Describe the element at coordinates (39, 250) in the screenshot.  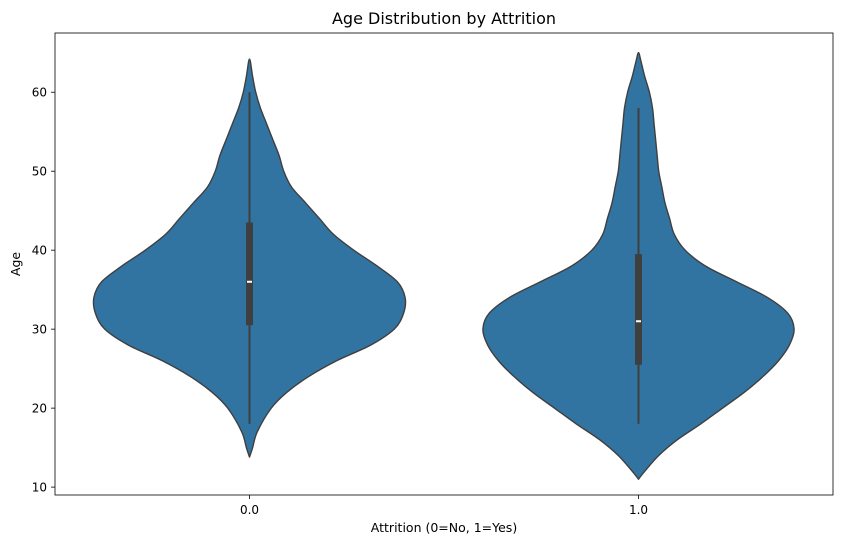
I see `y-tick-label: 40` at that location.